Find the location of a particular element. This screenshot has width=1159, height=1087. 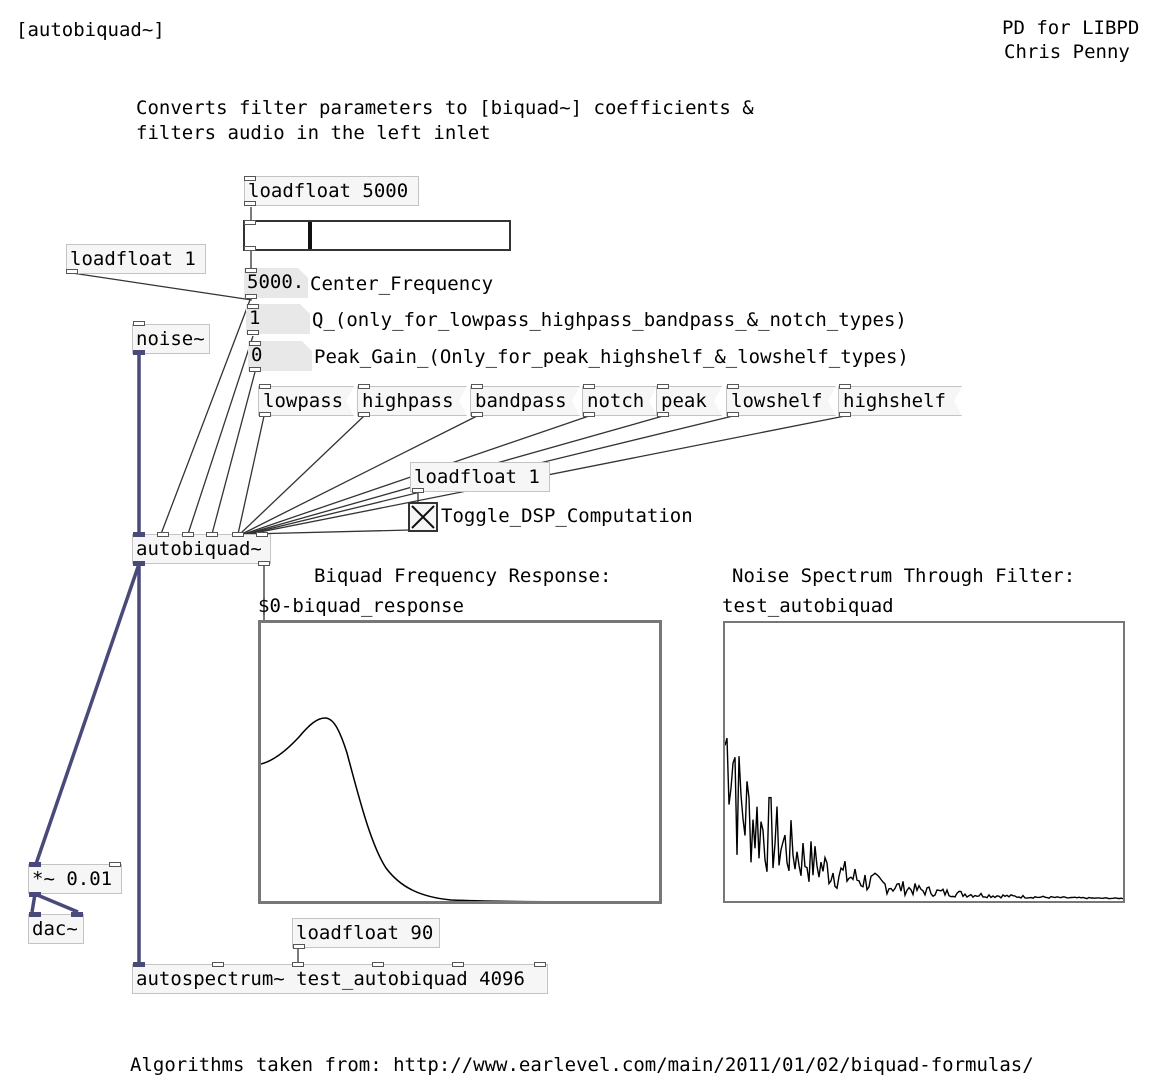

message-peak: peak is located at coordinates (689, 401).